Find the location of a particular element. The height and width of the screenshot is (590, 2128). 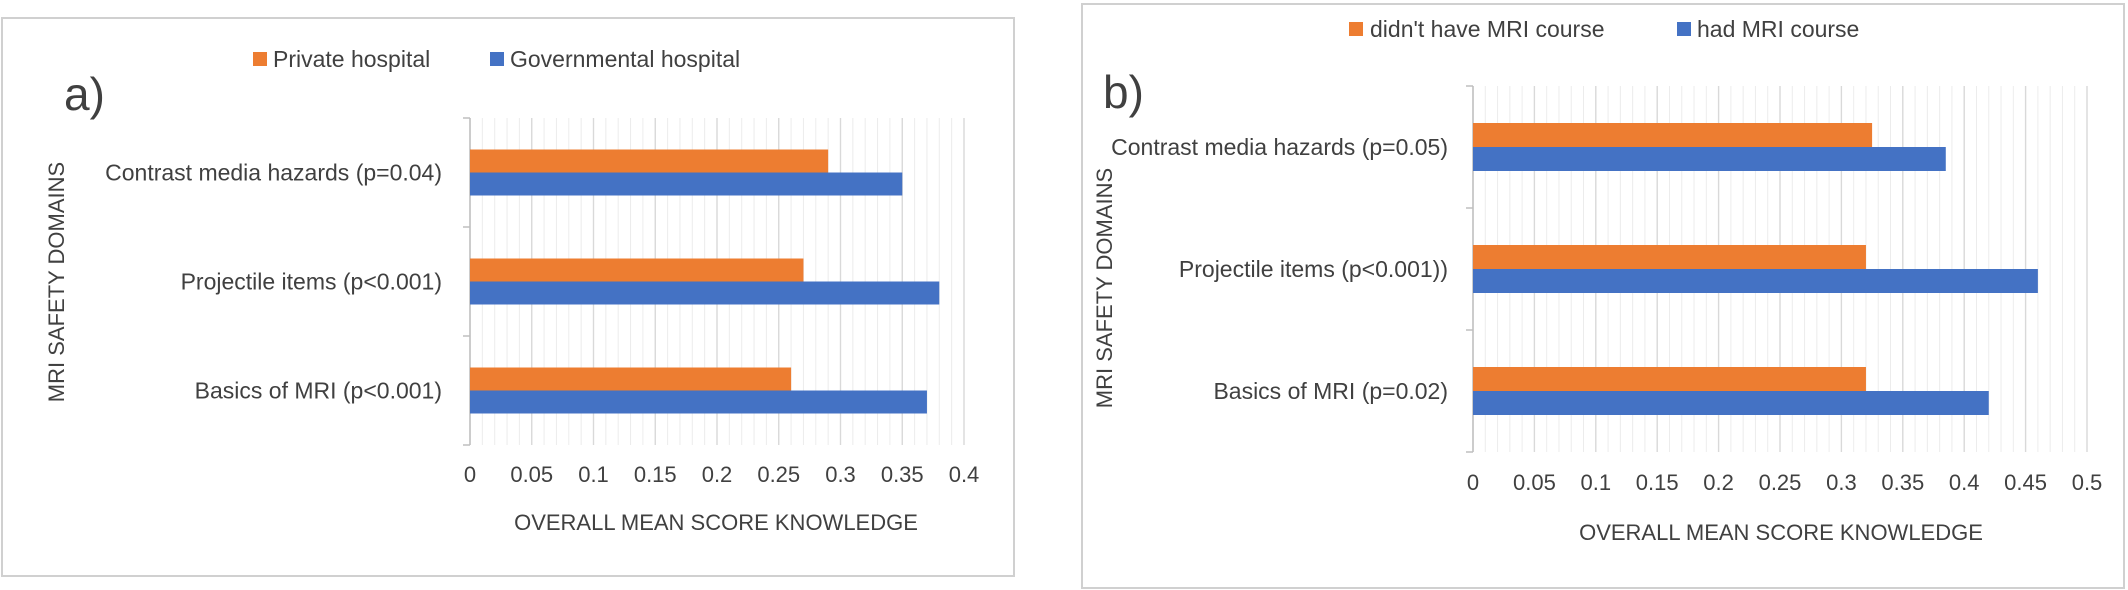

legend-swatch-no-course is located at coordinates (1356, 29).